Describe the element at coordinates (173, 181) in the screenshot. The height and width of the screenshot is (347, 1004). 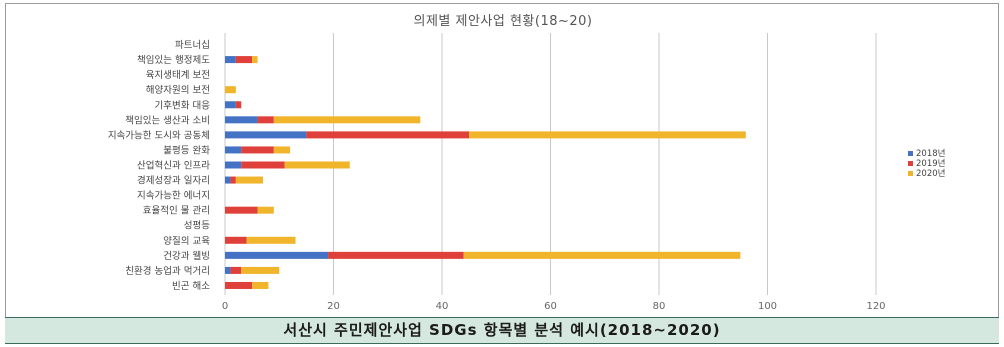
I see `y-category-label: 경제성장과 일자리` at that location.